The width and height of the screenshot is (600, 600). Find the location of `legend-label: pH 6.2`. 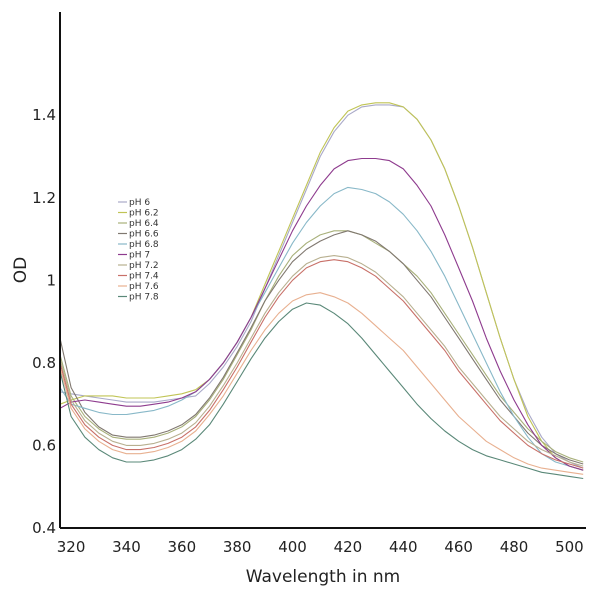

legend-label: pH 6.2 is located at coordinates (144, 214).